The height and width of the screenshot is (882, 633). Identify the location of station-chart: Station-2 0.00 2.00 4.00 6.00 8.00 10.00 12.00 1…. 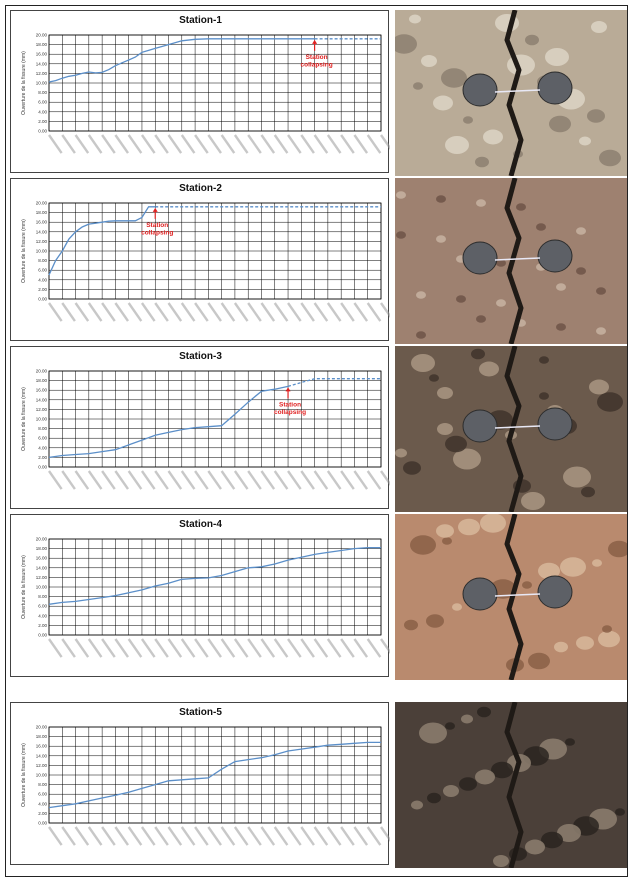
(205, 252).